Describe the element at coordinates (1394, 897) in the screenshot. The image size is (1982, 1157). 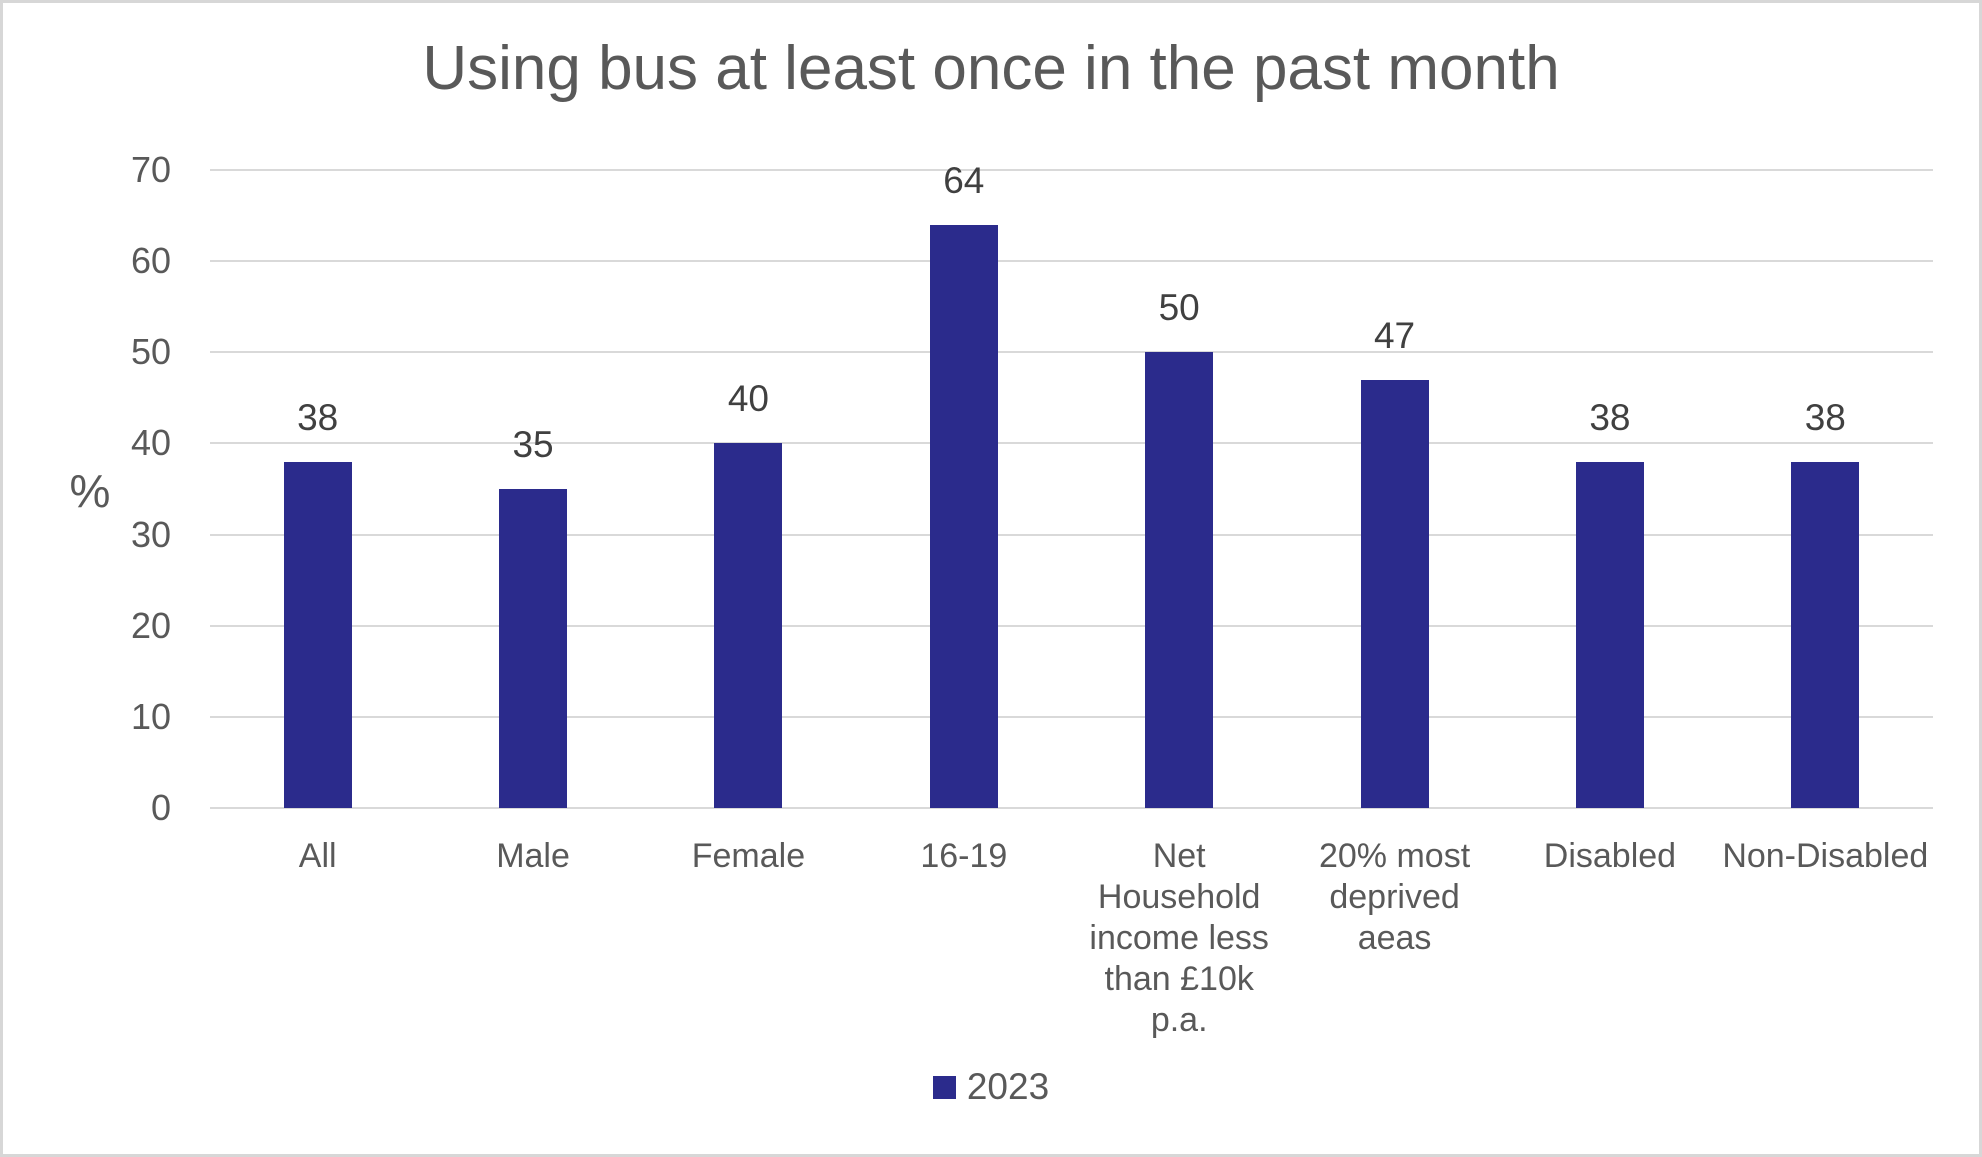
I see `x-category-label: 20% most deprived aeas` at that location.